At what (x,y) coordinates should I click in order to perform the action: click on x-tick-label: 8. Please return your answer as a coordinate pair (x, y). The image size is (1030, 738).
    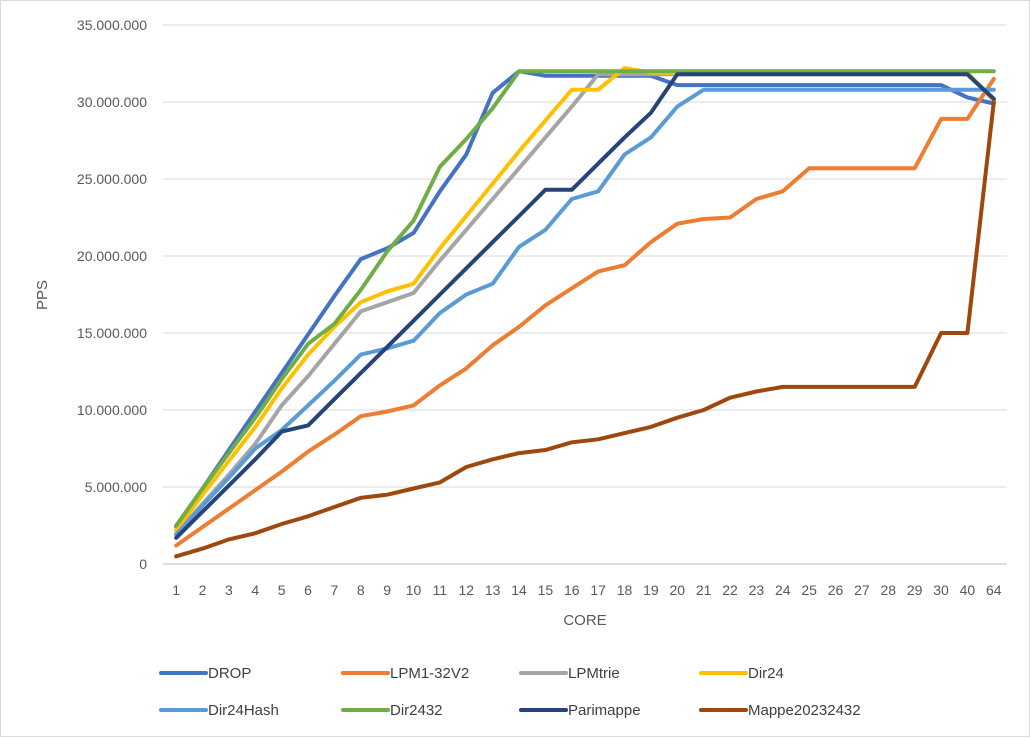
    Looking at the image, I should click on (361, 590).